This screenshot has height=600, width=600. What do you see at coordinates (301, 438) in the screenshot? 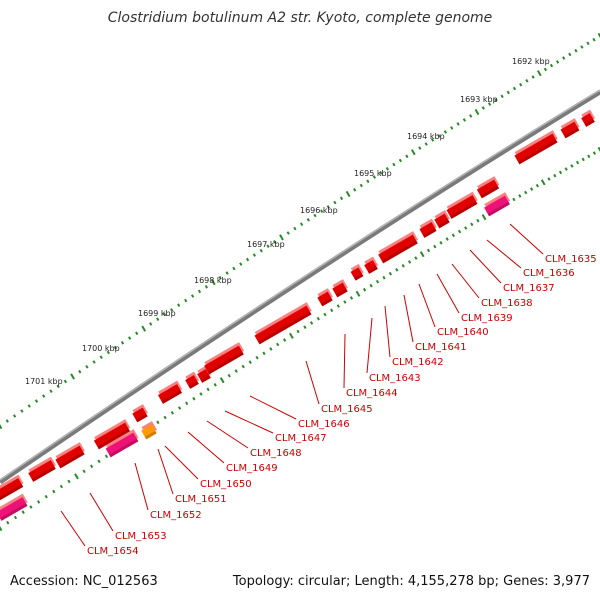
I see `gene-label: CLM_1647` at bounding box center [301, 438].